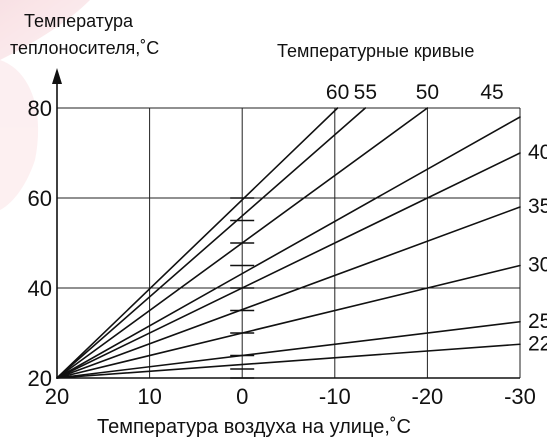 This screenshot has height=440, width=547. Describe the element at coordinates (491, 92) in the screenshot. I see `series-label-45: 45` at that location.